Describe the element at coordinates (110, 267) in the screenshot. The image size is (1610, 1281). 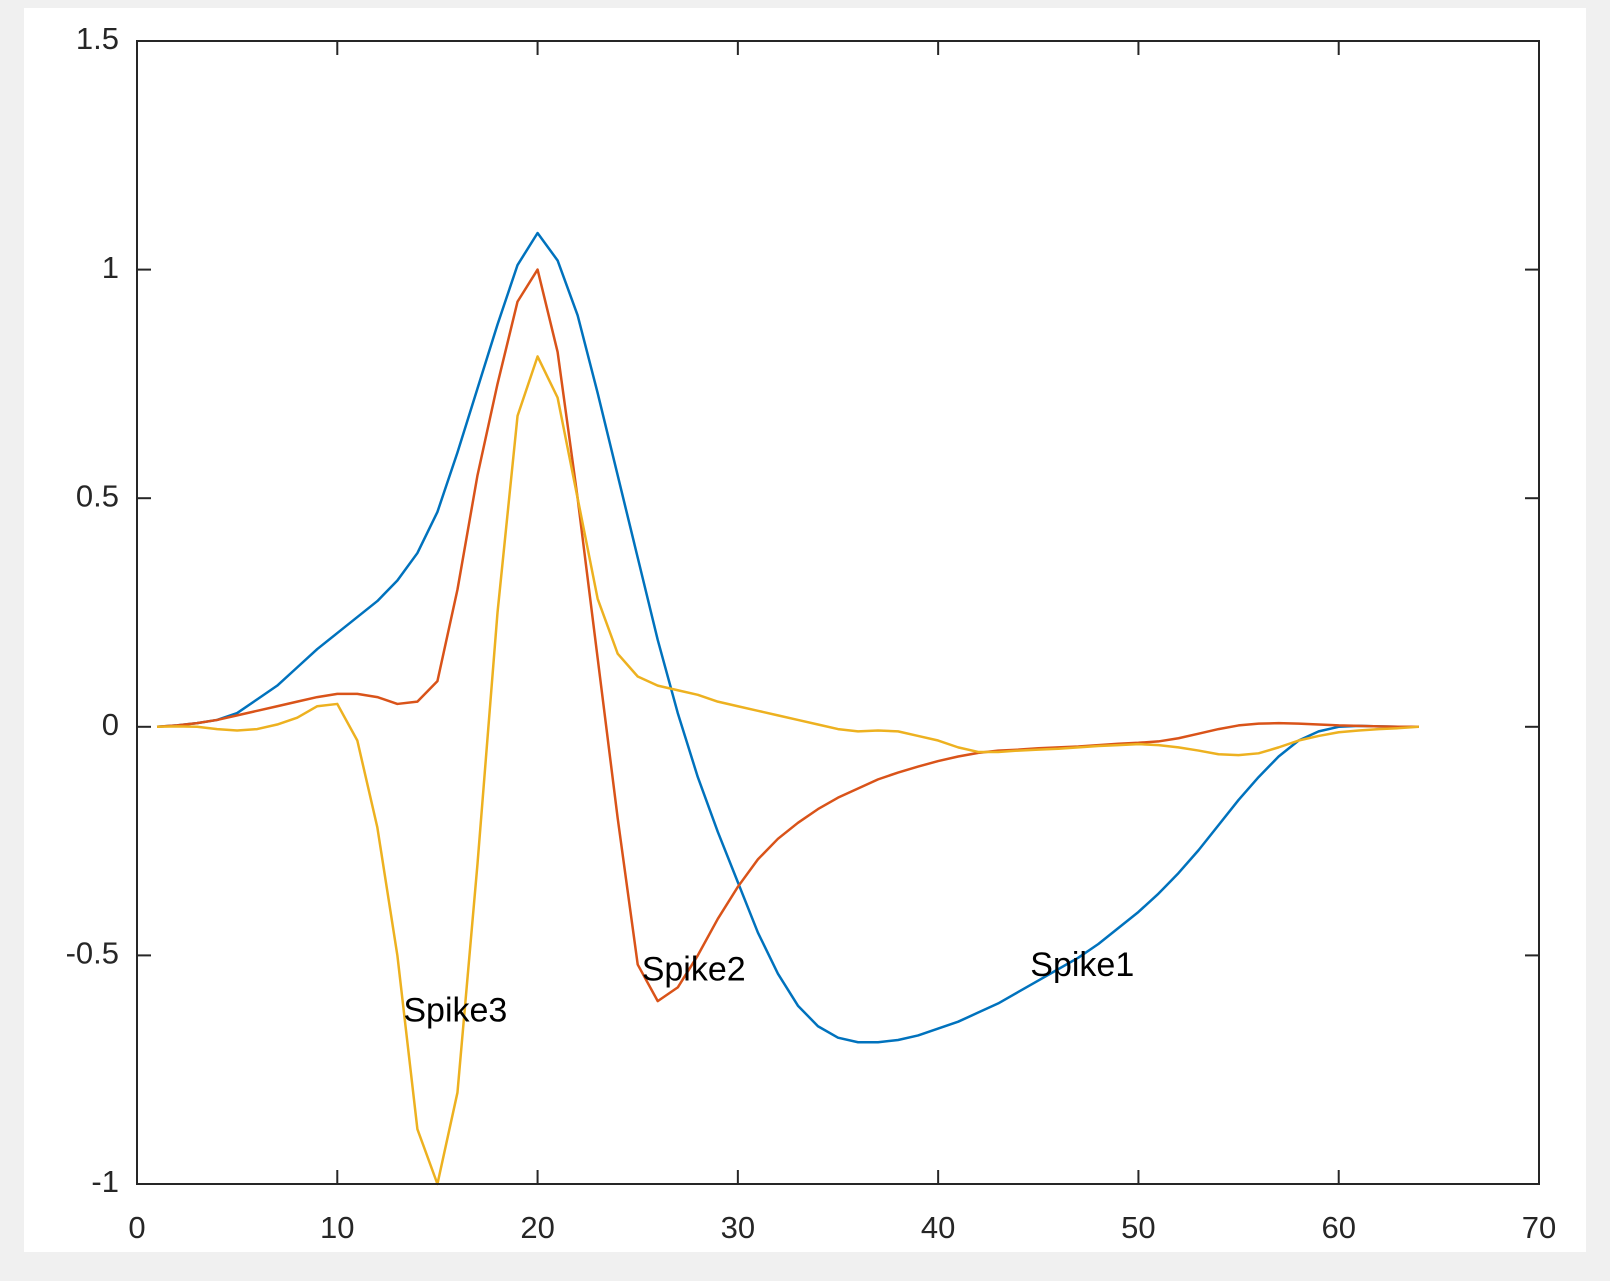
I see `y-tick-label: 1` at that location.